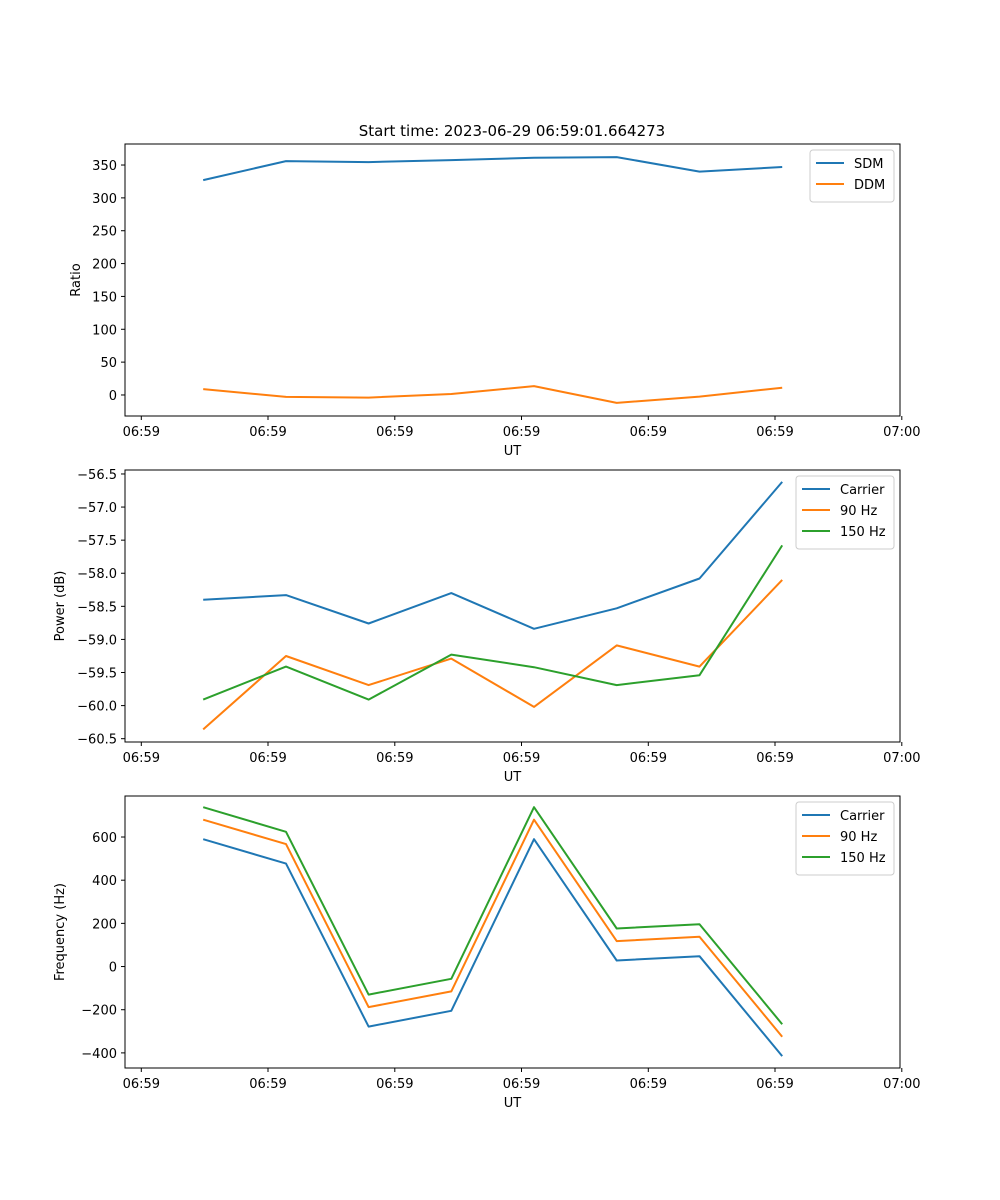 The width and height of the screenshot is (1000, 1200). I want to click on y-tick-label: −58.0, so click(97, 574).